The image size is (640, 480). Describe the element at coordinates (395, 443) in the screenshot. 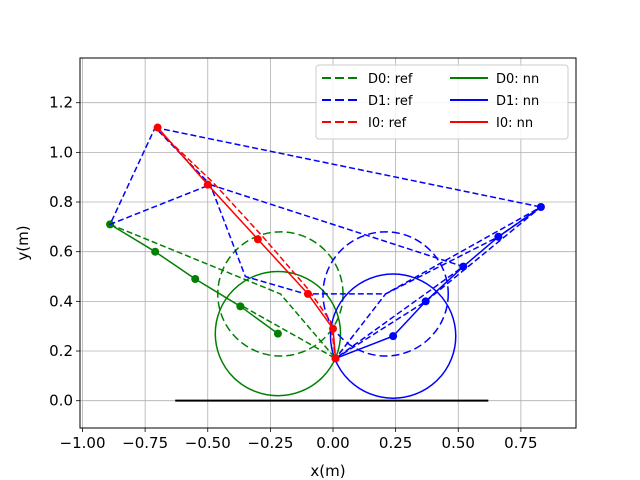

I see `x-tick-label: 0.25` at that location.